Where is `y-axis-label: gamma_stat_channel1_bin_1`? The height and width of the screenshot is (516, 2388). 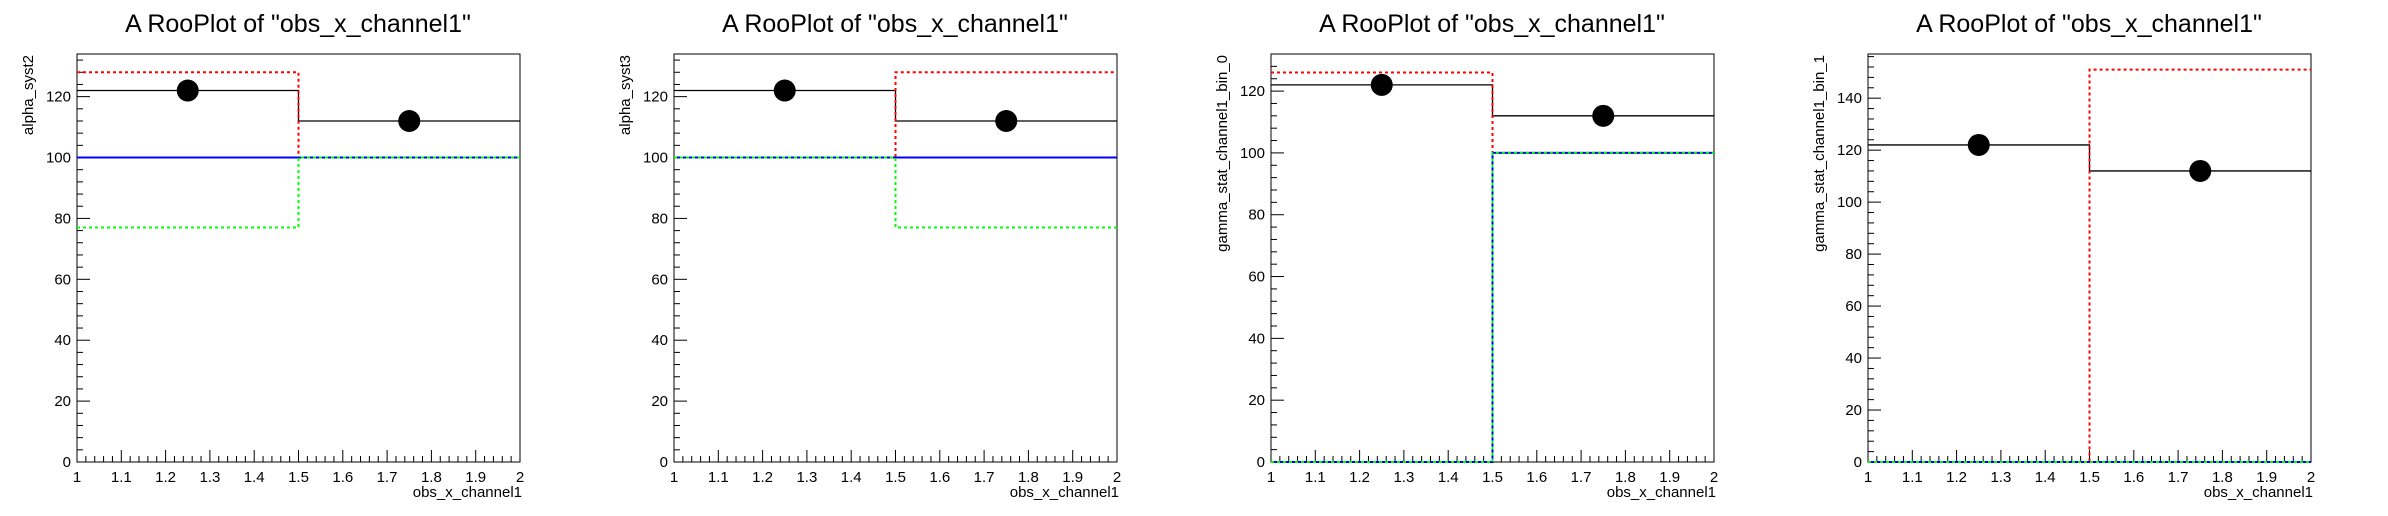 y-axis-label: gamma_stat_channel1_bin_1 is located at coordinates (1819, 153).